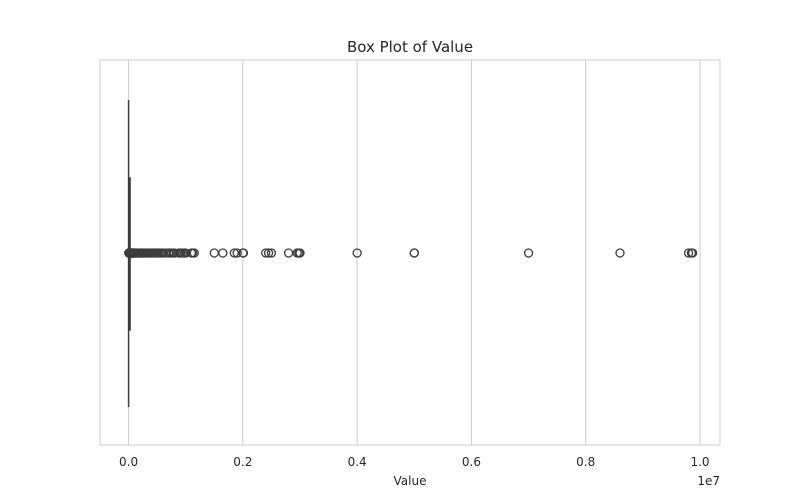 This screenshot has height=504, width=800. Describe the element at coordinates (414, 462) in the screenshot. I see `x-tick-labels: 0.0 0.2 0.4 0.6 0.8 1.0` at that location.